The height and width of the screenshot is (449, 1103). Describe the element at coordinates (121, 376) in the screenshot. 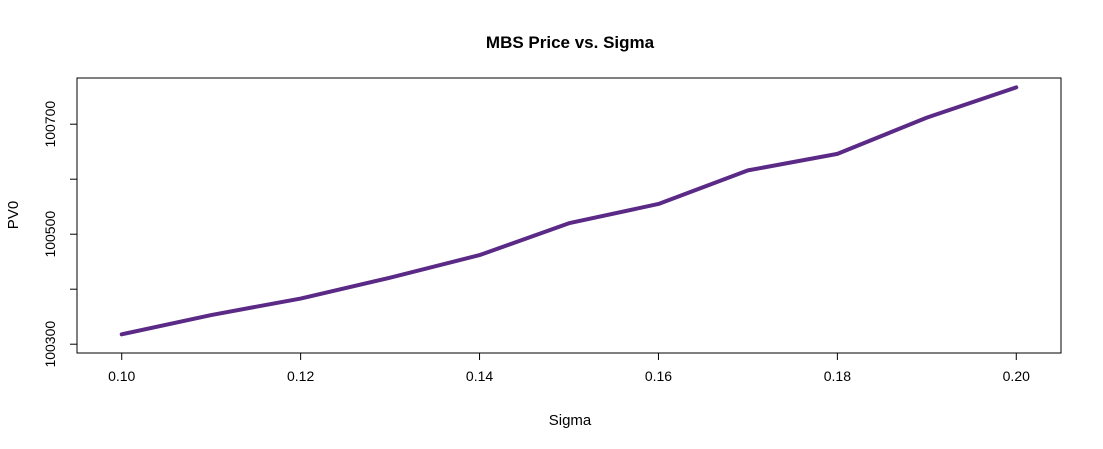

I see `x-tick-label: 0.10` at that location.